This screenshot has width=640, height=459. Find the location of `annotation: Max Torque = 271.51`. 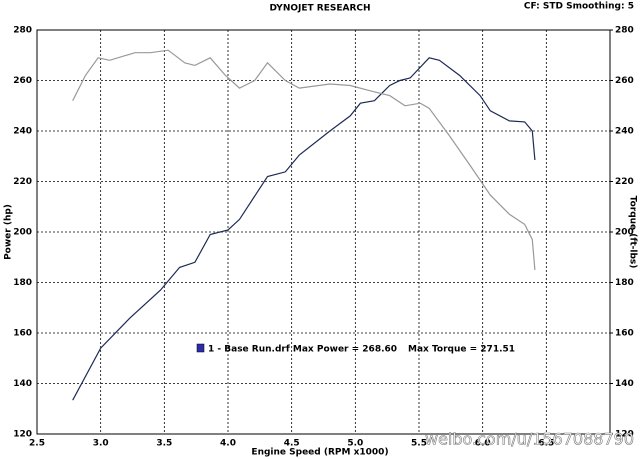

annotation: Max Torque = 271.51 is located at coordinates (461, 350).